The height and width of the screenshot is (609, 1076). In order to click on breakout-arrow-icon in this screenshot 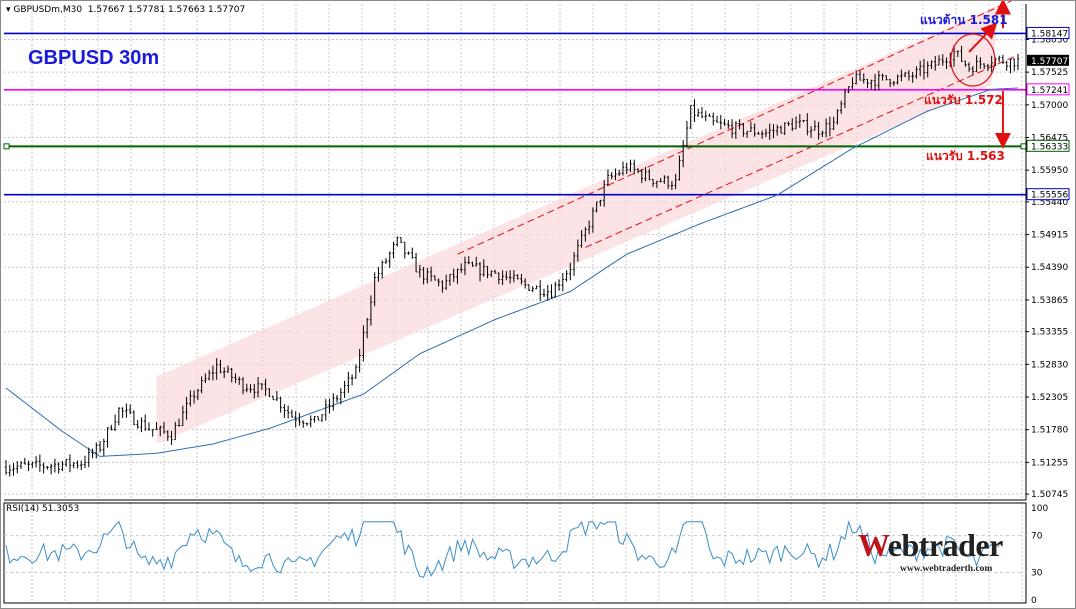, I will do `click(983, 37)`.